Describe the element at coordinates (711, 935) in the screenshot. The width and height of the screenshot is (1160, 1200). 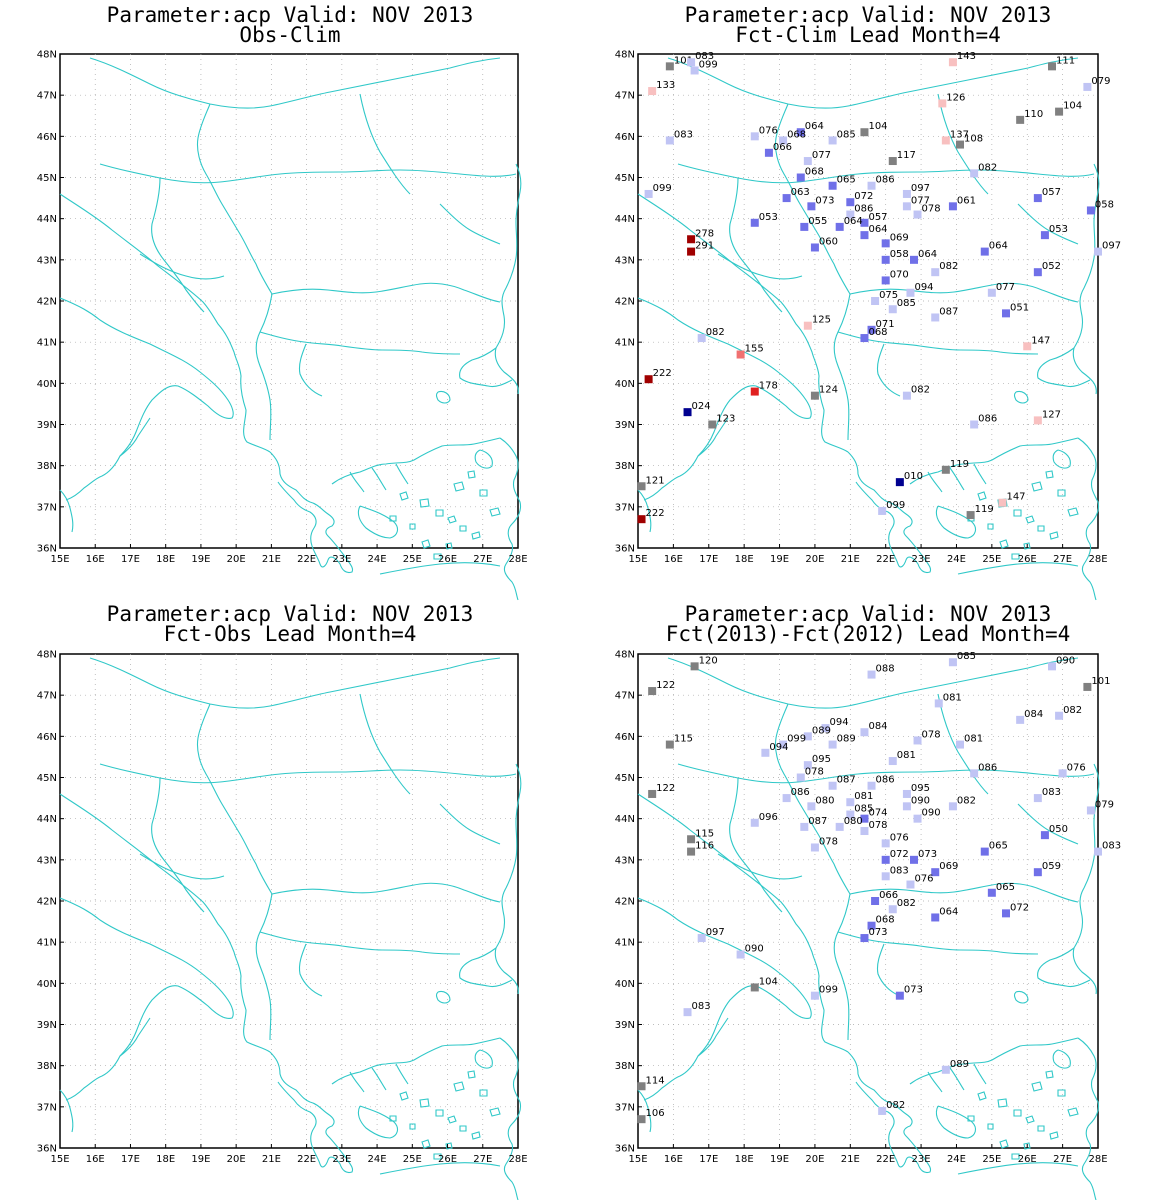
I see `station-marker: 097` at that location.